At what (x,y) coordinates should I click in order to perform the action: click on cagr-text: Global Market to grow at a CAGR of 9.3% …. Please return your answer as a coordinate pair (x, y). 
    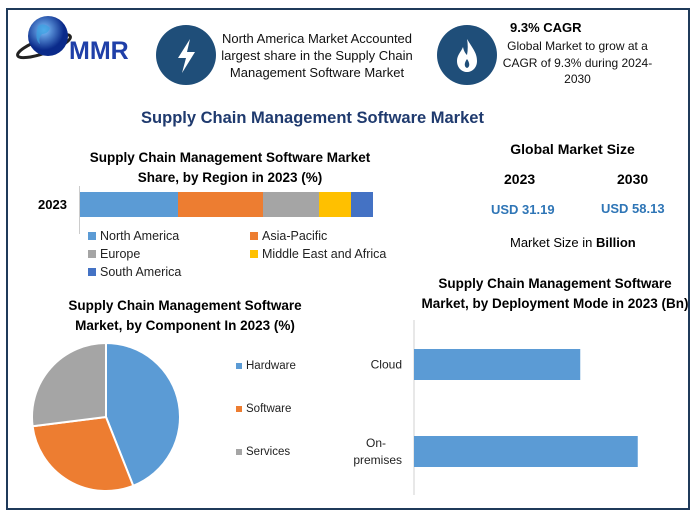
    Looking at the image, I should click on (577, 62).